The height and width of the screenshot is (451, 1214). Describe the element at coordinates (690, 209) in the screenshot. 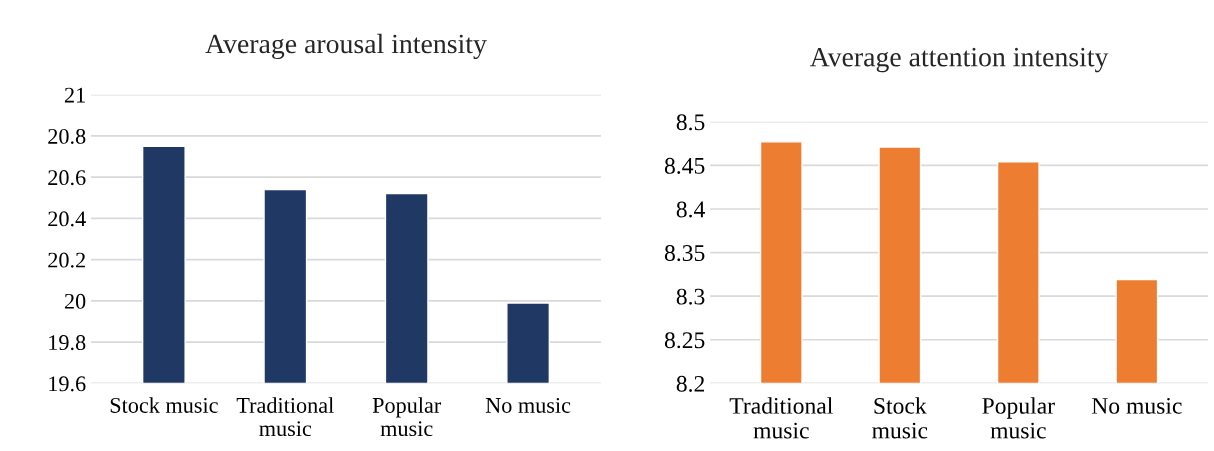

I see `y-tick-label: 8.4` at that location.